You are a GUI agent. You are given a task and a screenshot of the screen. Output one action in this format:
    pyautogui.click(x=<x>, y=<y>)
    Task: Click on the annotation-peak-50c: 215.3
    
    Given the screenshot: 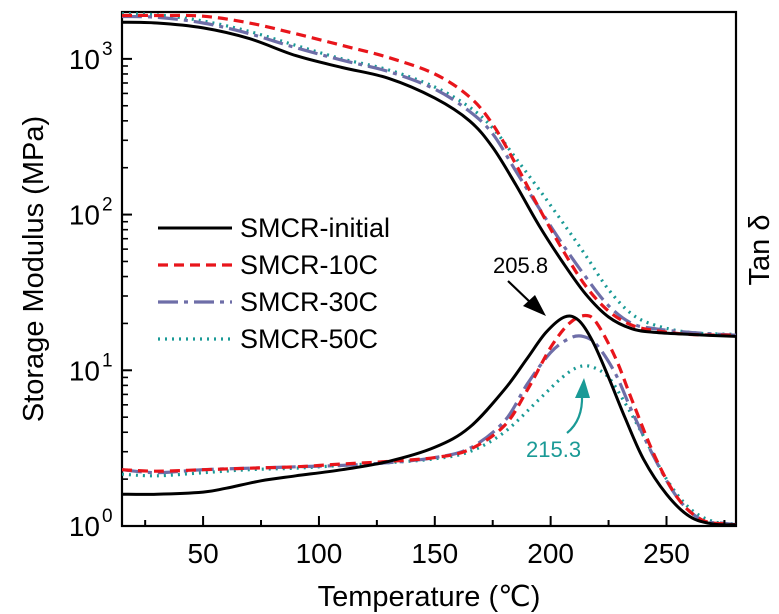 What is the action you would take?
    pyautogui.click(x=553, y=449)
    